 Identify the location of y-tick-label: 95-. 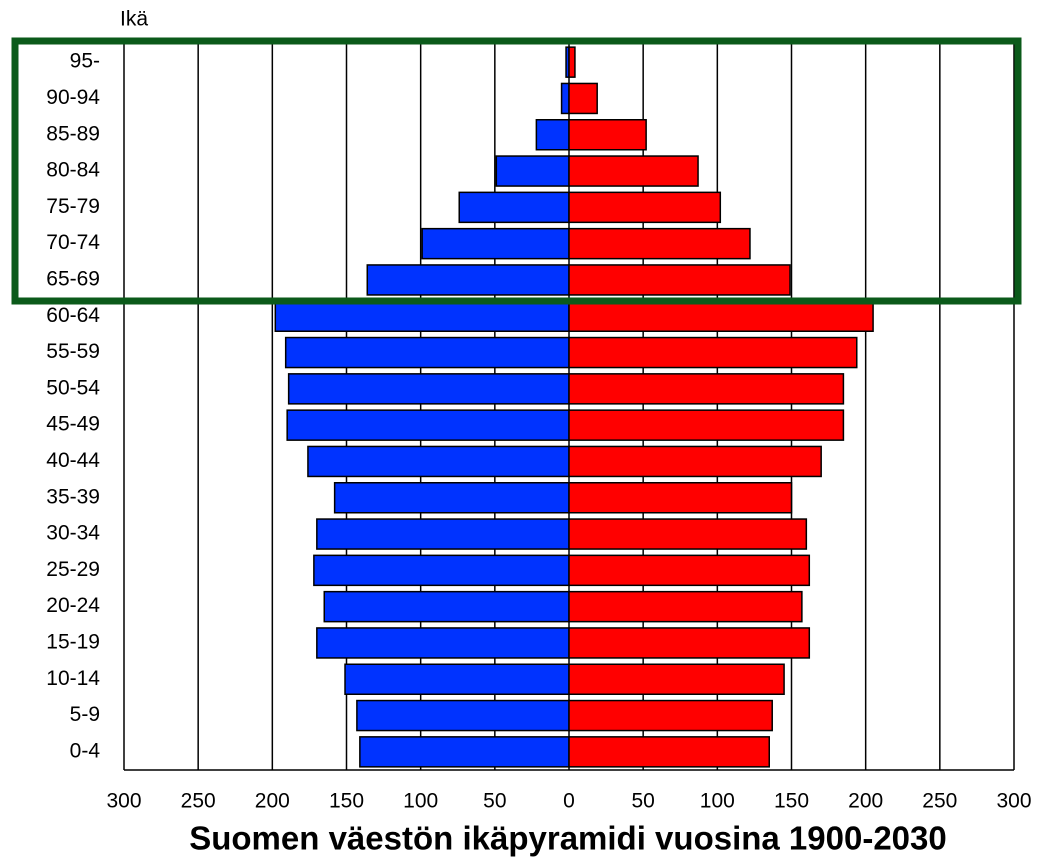
(85, 61).